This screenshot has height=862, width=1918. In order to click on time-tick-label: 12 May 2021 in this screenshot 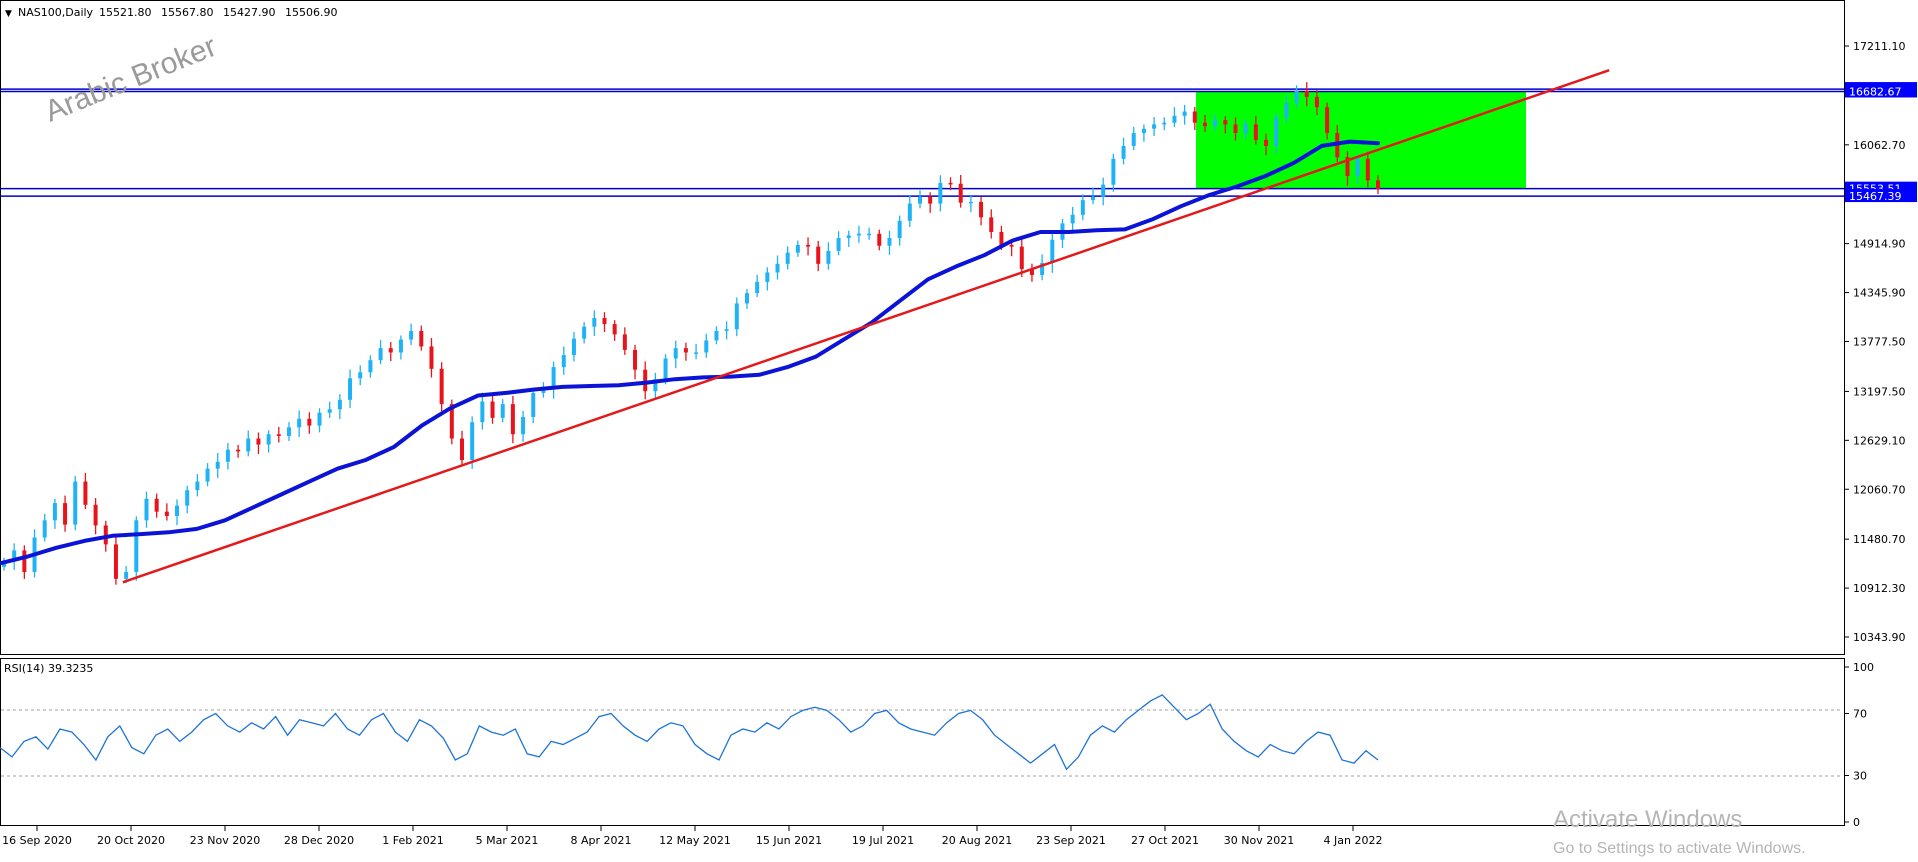, I will do `click(695, 840)`.